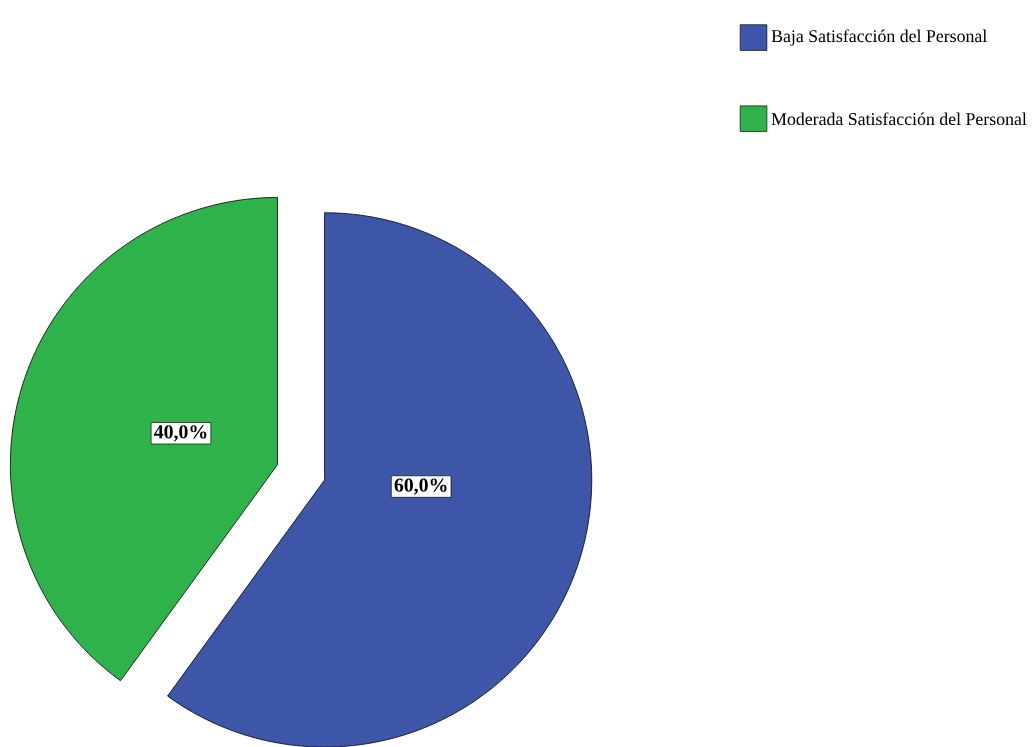 The height and width of the screenshot is (747, 1035). I want to click on legend-label: Baja Satisfacción del Personal, so click(879, 37).